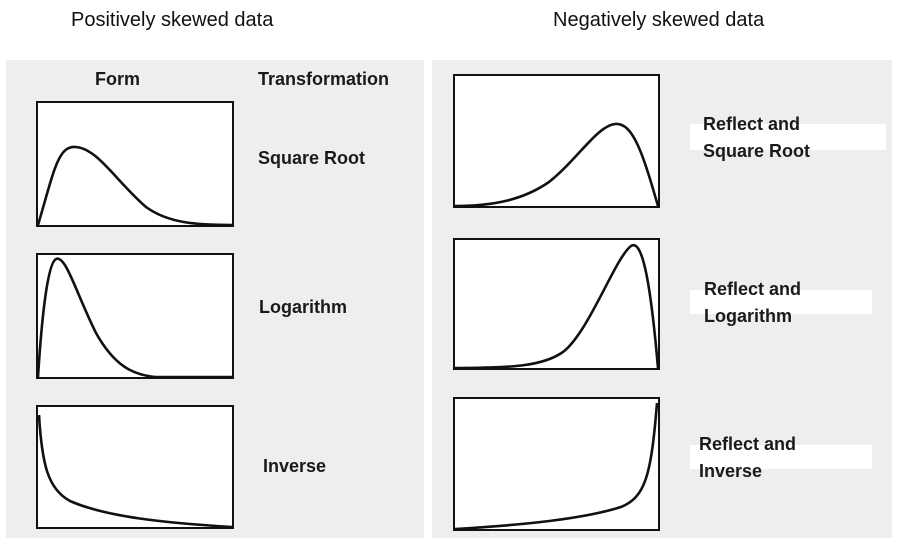 The width and height of the screenshot is (897, 544). I want to click on transformation-reflect-logarithm-line2: Logarithm, so click(748, 316).